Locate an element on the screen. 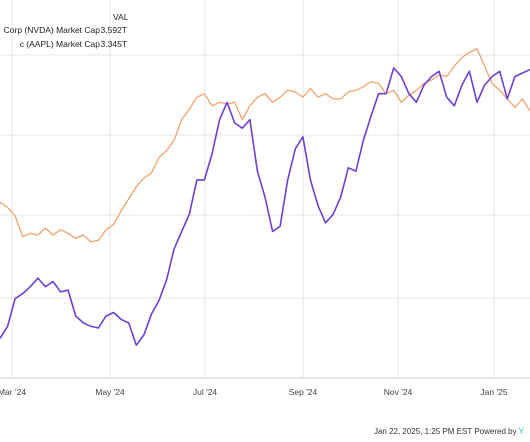 Image resolution: width=530 pixels, height=442 pixels. legend-row-nvda: Corp (NVDA) Market Cap 3.592T is located at coordinates (65, 30).